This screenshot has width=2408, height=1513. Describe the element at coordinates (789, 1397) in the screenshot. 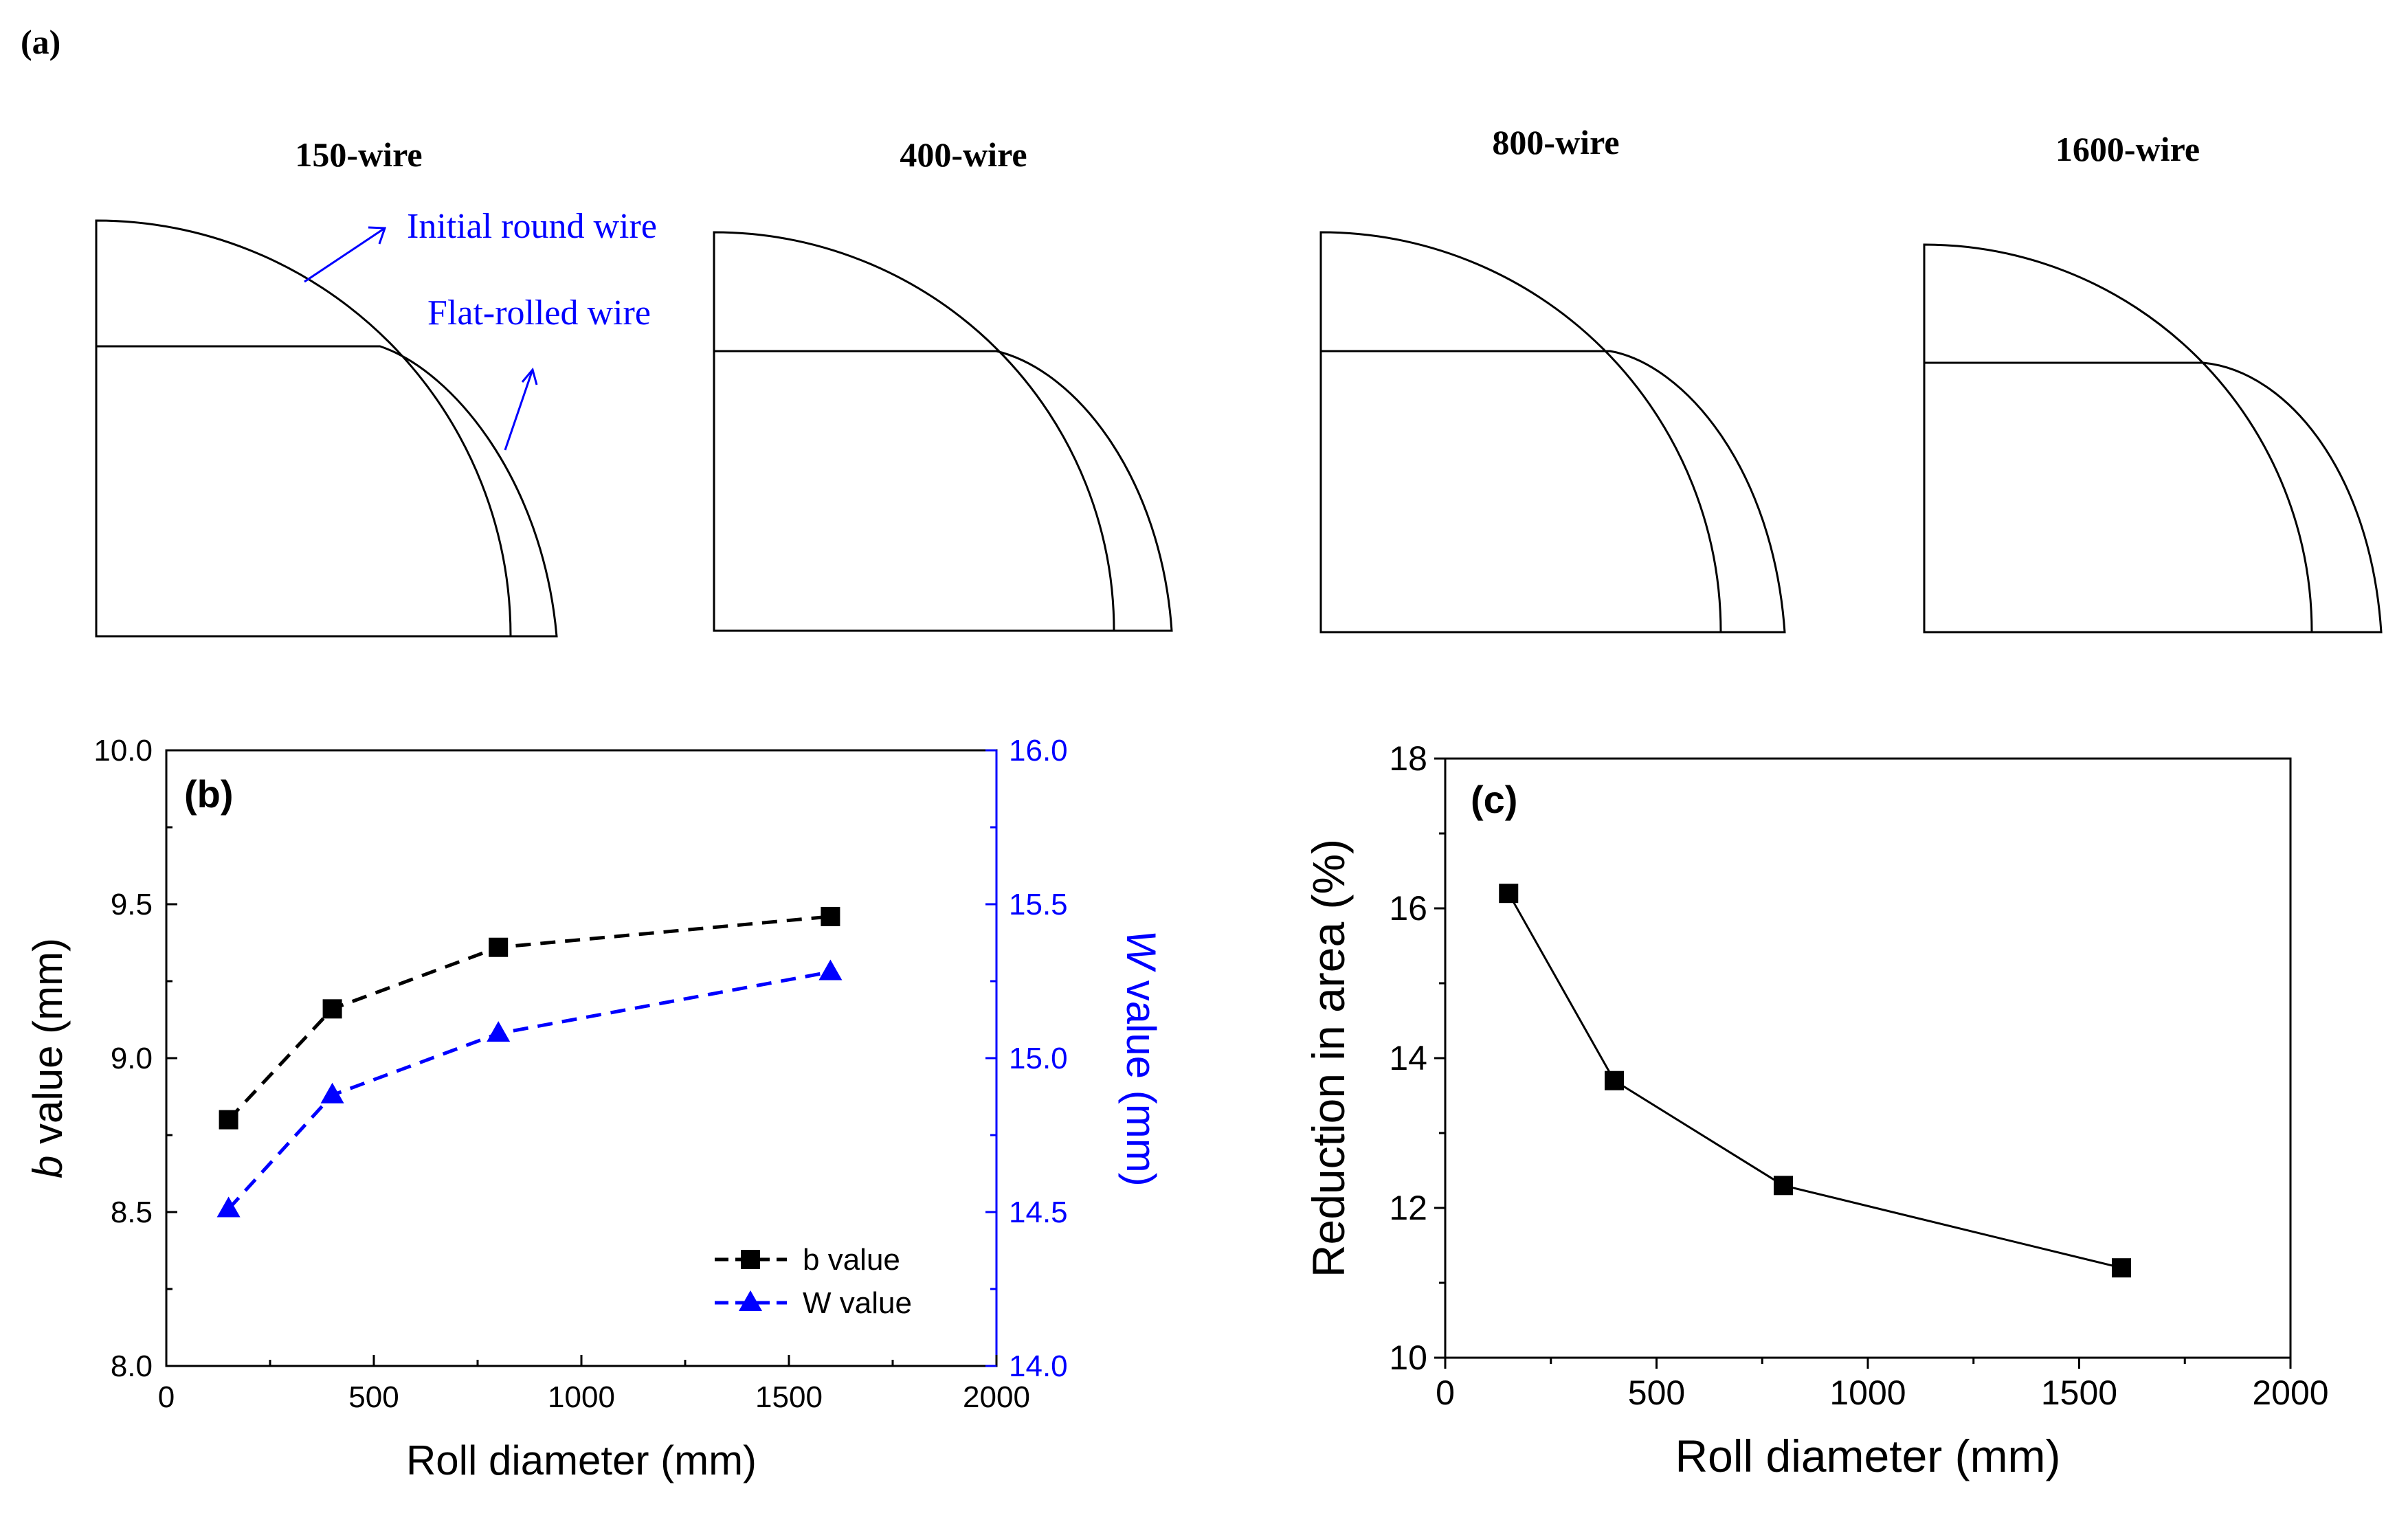

I see `chart-b-xtick-label: 1500` at that location.